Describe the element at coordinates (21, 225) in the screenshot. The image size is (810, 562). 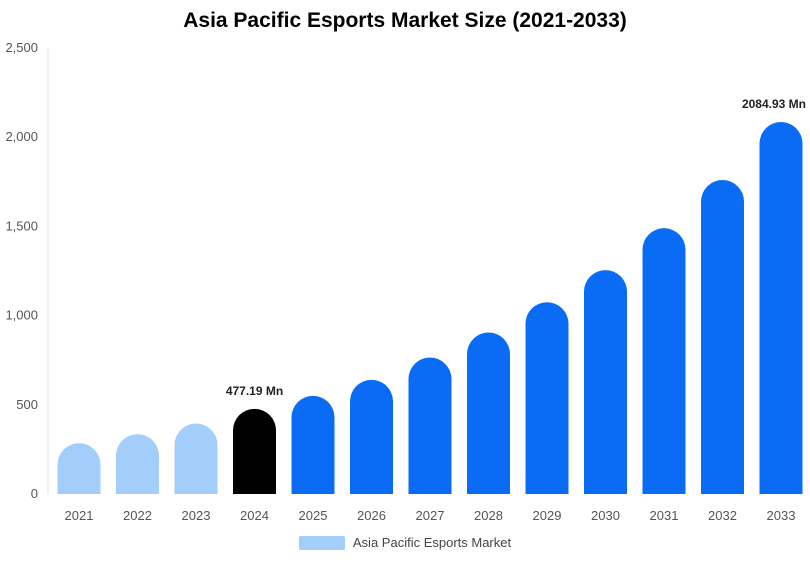
I see `y-tick-label: 1,500` at that location.